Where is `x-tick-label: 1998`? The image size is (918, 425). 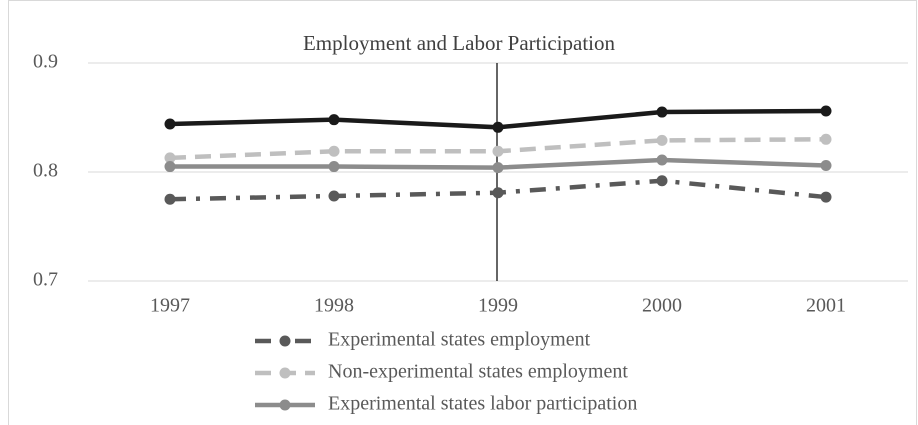 x-tick-label: 1998 is located at coordinates (334, 306).